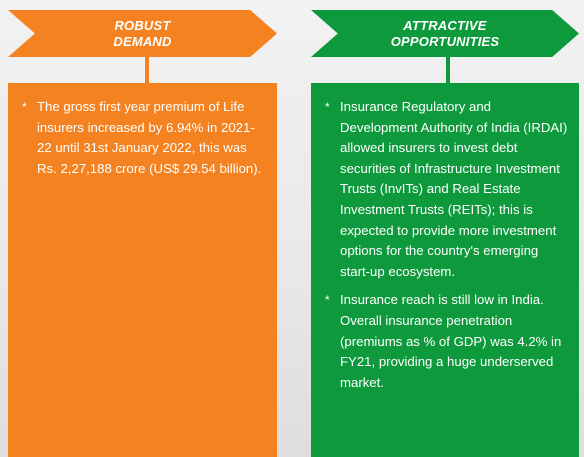 This screenshot has width=584, height=457. I want to click on attractive-opportunities-title-line1: ATTRACTIVE, so click(445, 25).